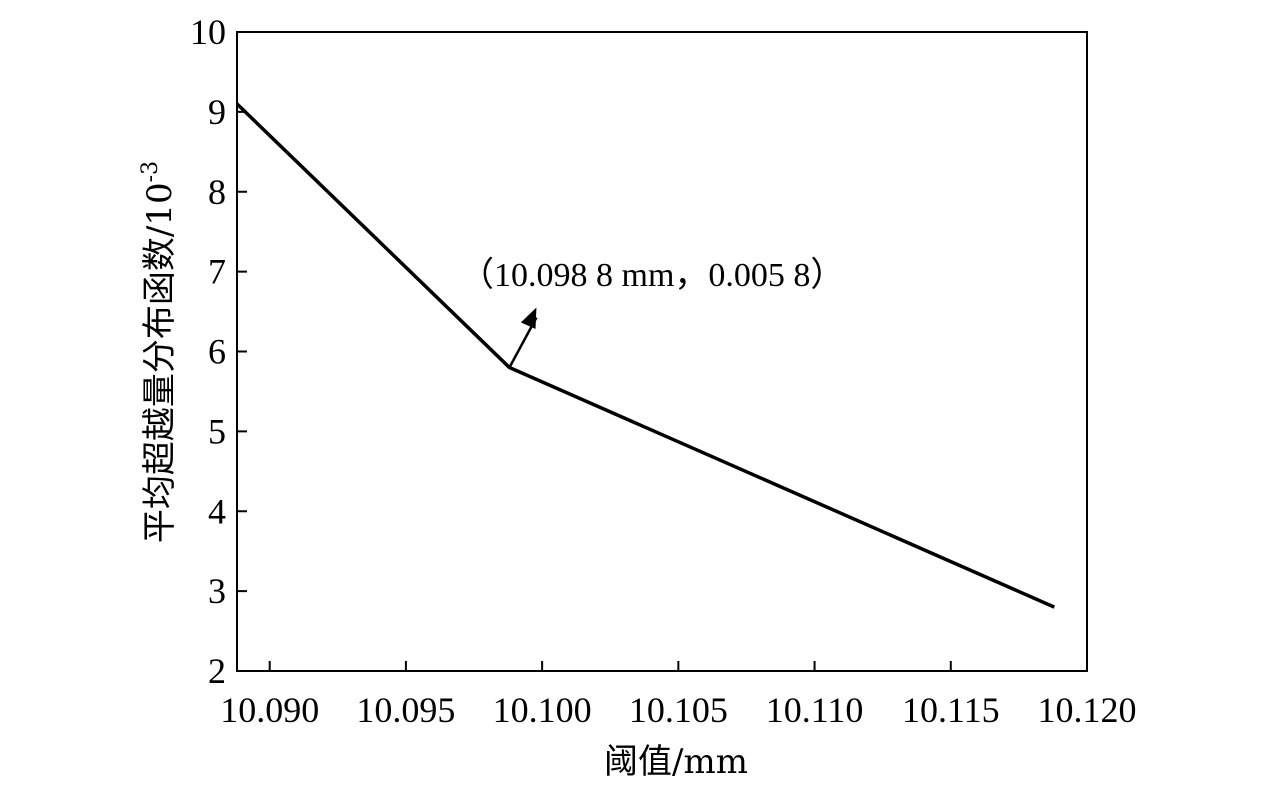 The width and height of the screenshot is (1276, 786). What do you see at coordinates (951, 710) in the screenshot?
I see `x-tick-label: 10.115` at bounding box center [951, 710].